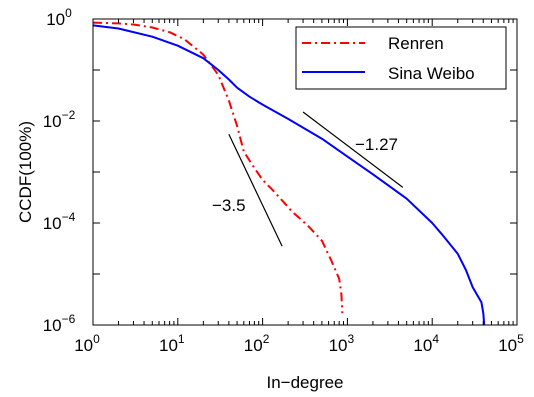 The width and height of the screenshot is (534, 397). What do you see at coordinates (426, 343) in the screenshot?
I see `x-tick-label: 10⁴` at bounding box center [426, 343].